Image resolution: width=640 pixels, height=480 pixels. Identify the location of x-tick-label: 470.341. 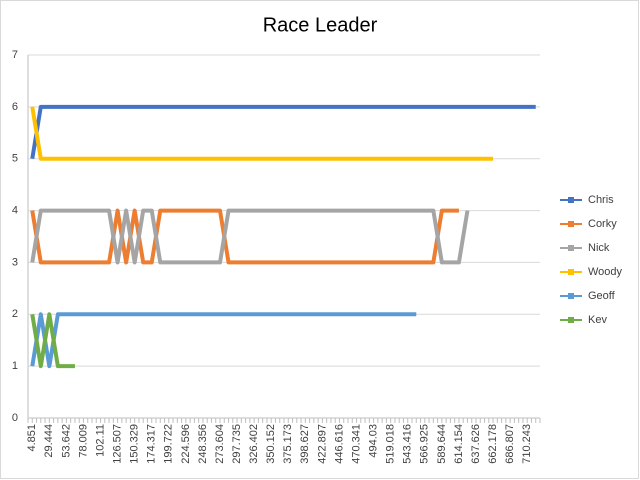
(356, 444).